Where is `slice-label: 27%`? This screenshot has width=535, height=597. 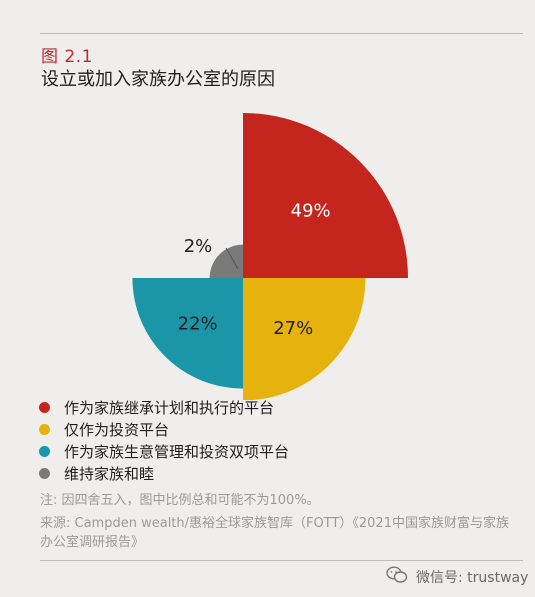 slice-label: 27% is located at coordinates (293, 328).